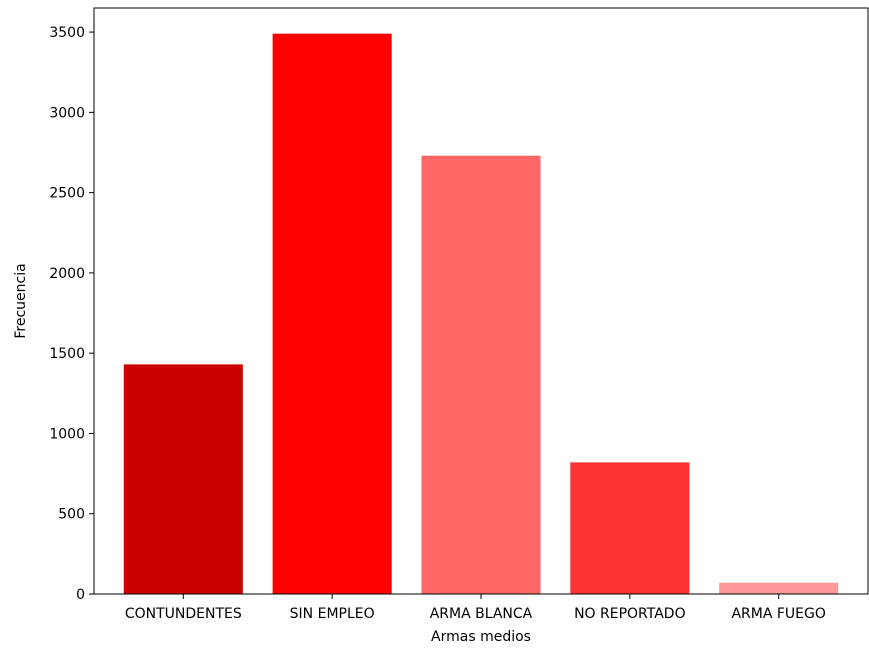 This screenshot has width=869, height=648. What do you see at coordinates (67, 354) in the screenshot?
I see `y-tick-label: 1500` at bounding box center [67, 354].